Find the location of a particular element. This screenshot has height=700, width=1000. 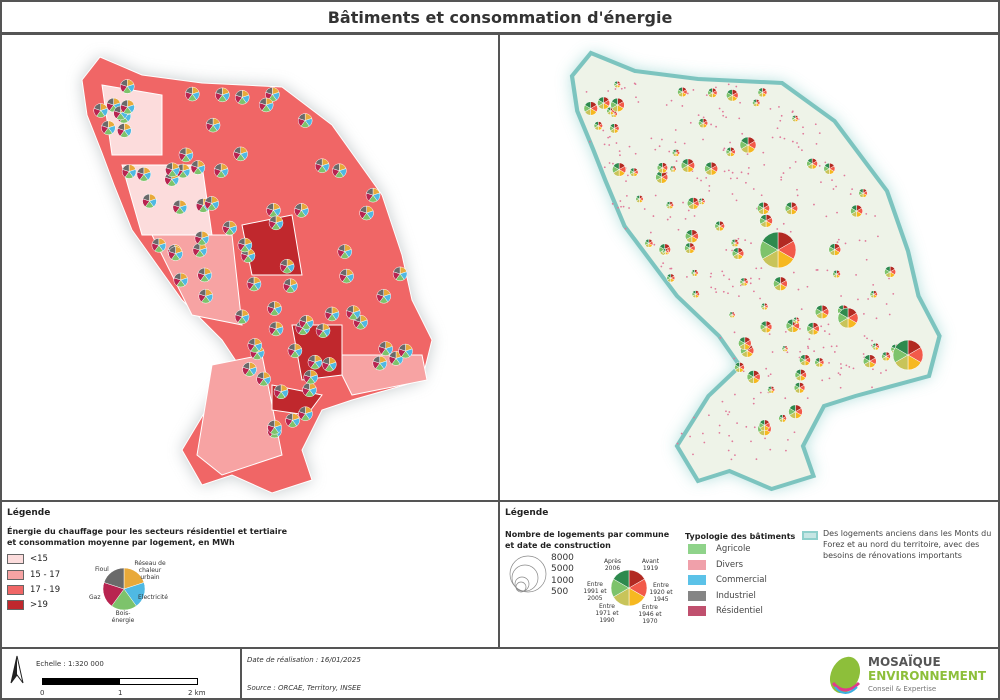

legend-class: 15 - 17 is located at coordinates (33, 575).